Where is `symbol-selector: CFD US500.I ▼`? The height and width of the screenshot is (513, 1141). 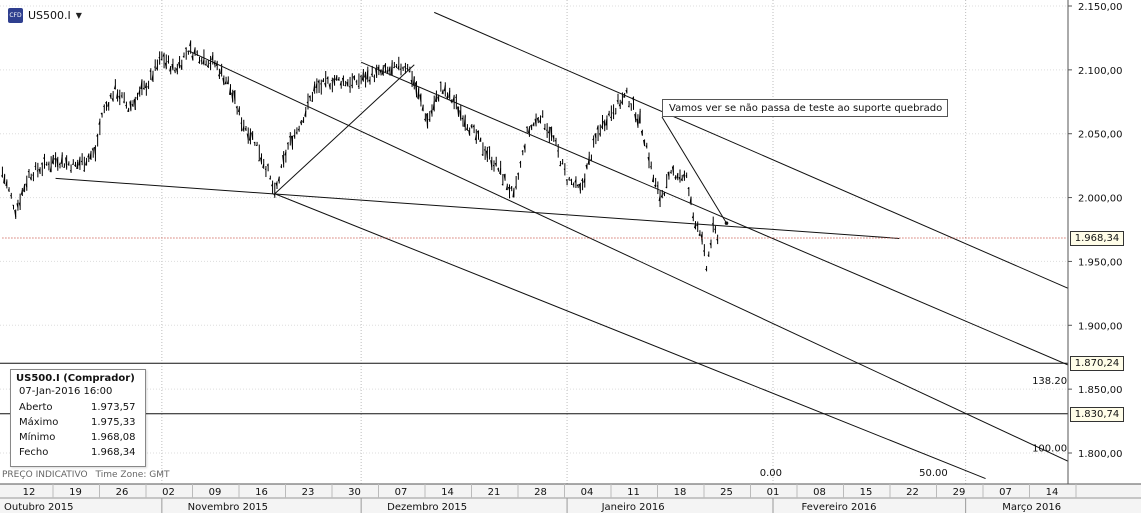
symbol-selector: CFD US500.I ▼ is located at coordinates (45, 15).